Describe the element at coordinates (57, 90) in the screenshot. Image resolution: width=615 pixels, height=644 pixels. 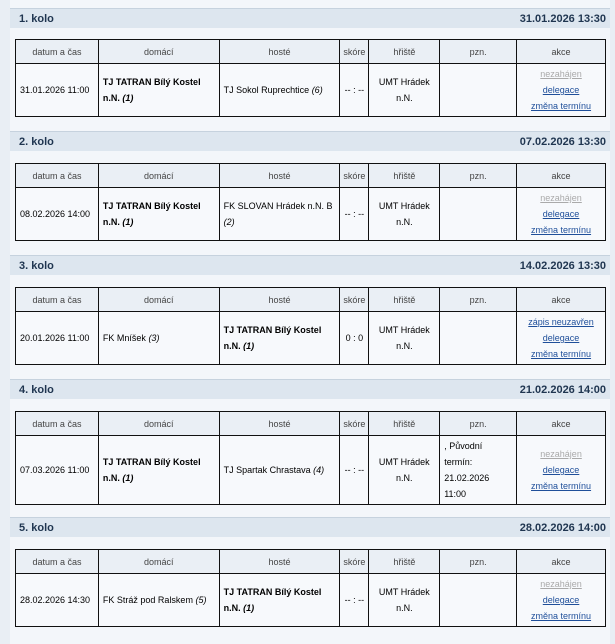
I see `match-datetime: 31.01.2026 11:00` at that location.